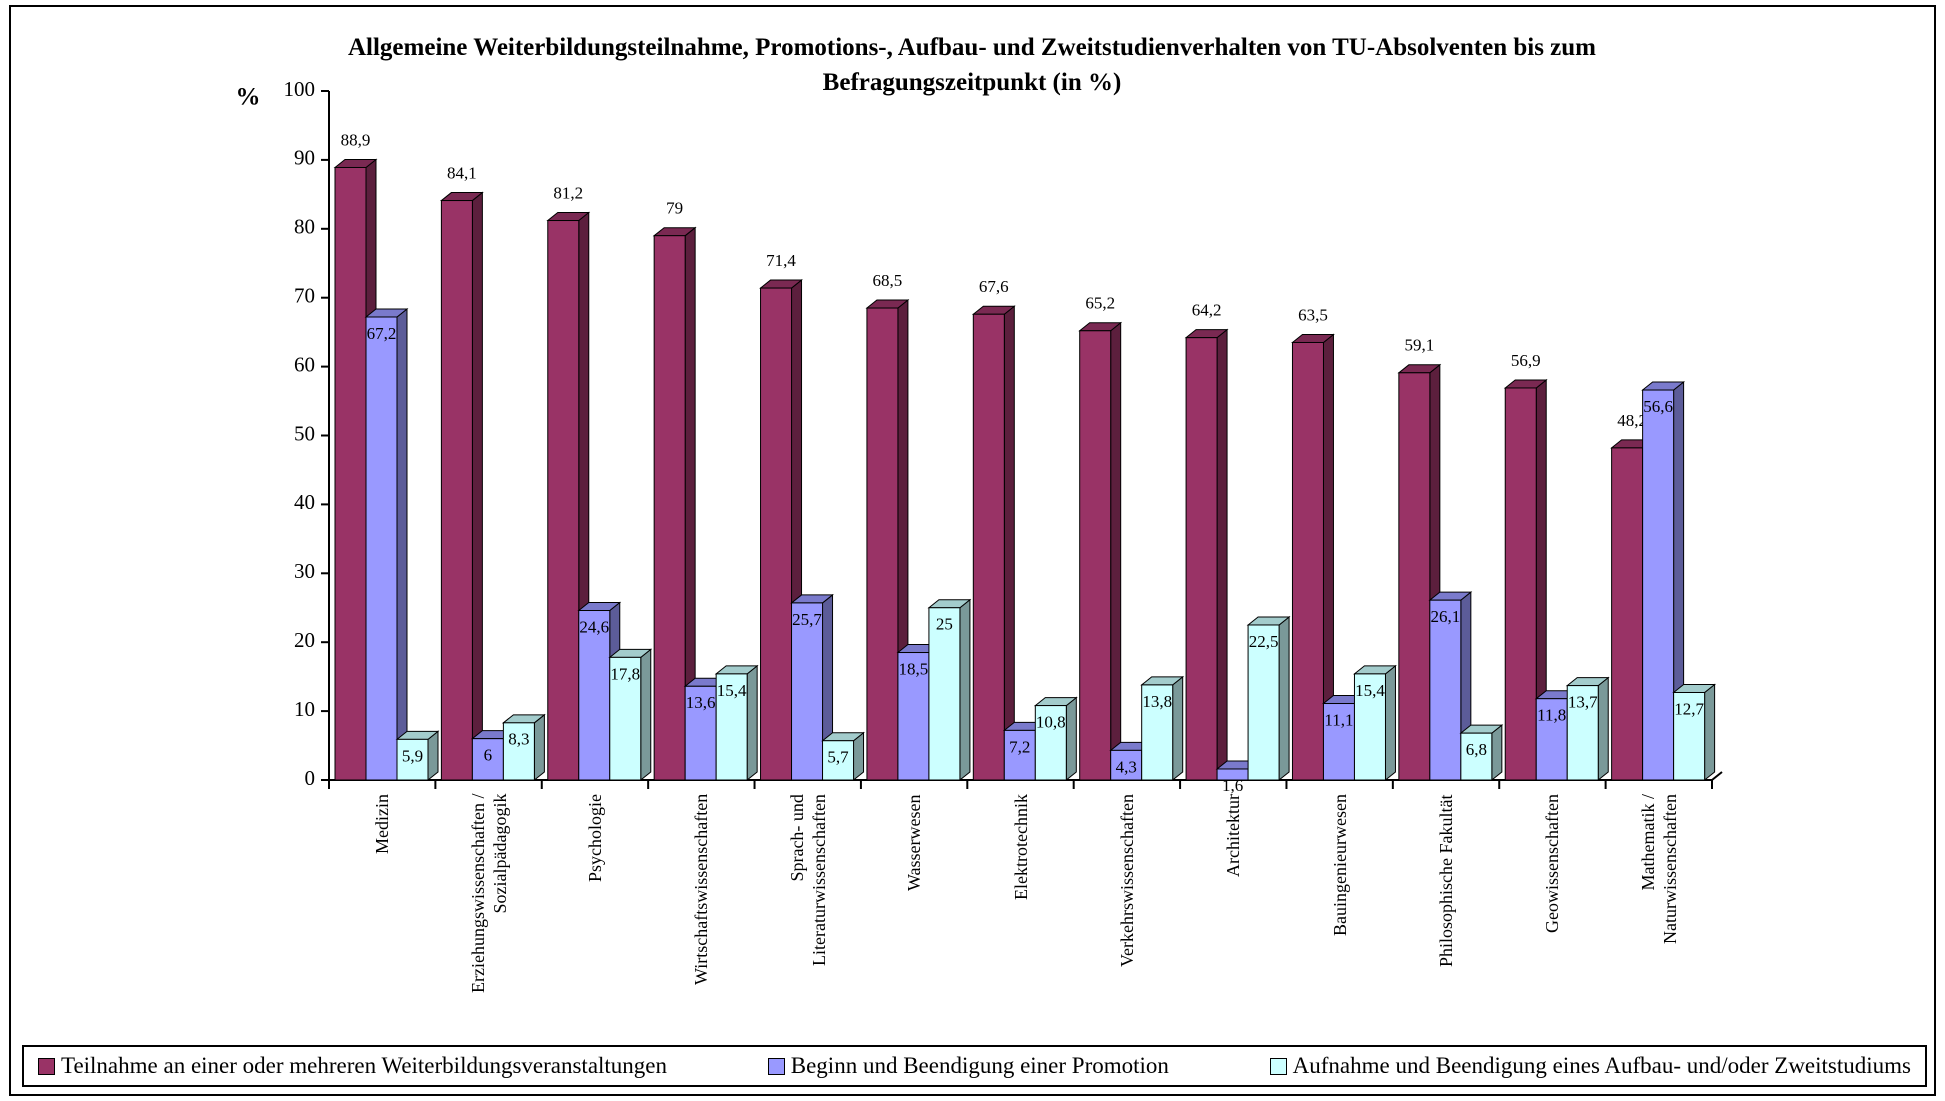 The width and height of the screenshot is (1945, 1101). Describe the element at coordinates (1526, 360) in the screenshot. I see `value-label: 56,9` at that location.